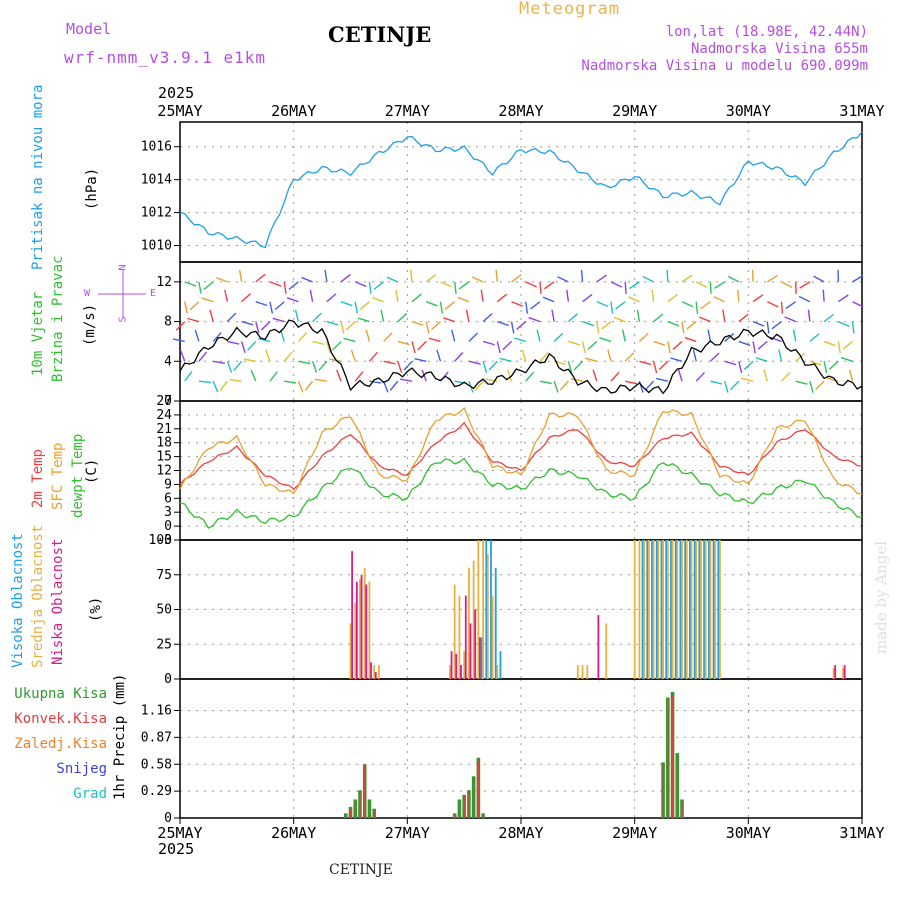 This screenshot has width=900, height=900. I want to click on y-tick-label: 21, so click(164, 429).